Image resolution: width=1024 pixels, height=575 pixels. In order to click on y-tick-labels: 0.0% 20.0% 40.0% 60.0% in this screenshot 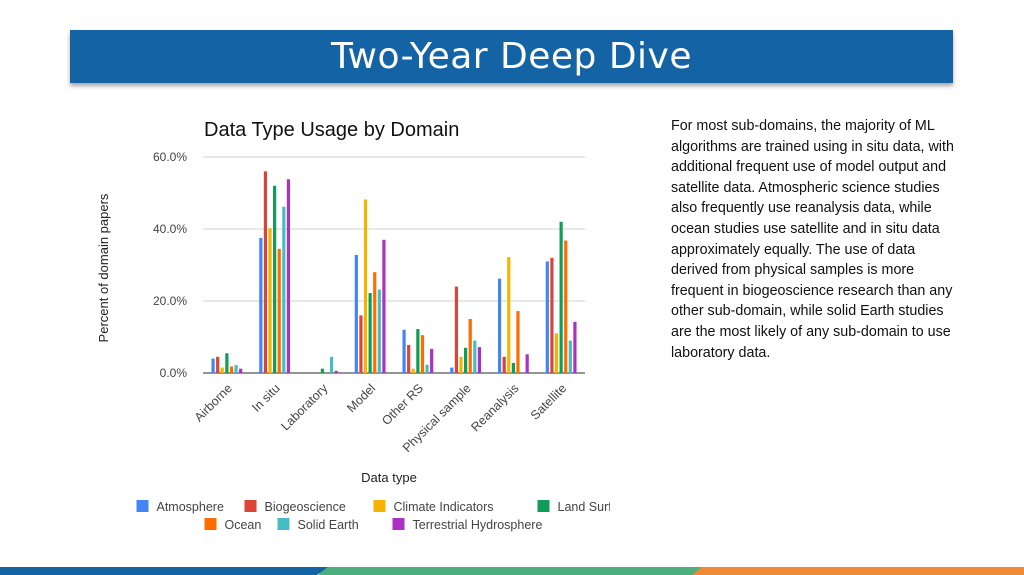, I will do `click(170, 265)`.